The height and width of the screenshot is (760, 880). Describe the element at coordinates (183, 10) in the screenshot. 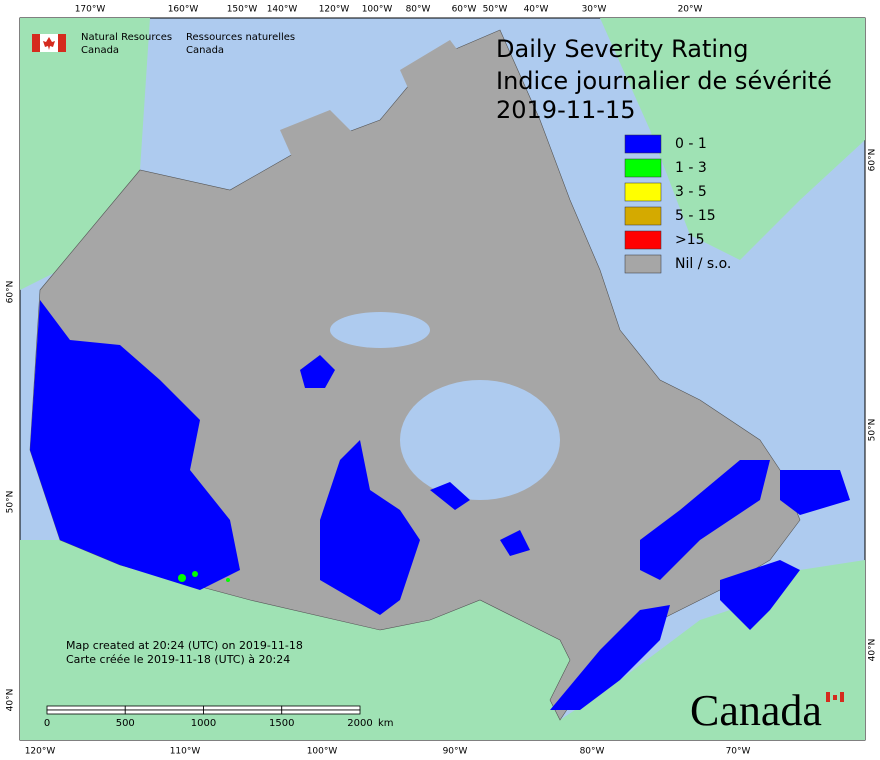

I see `longitude-label: 160°W` at that location.